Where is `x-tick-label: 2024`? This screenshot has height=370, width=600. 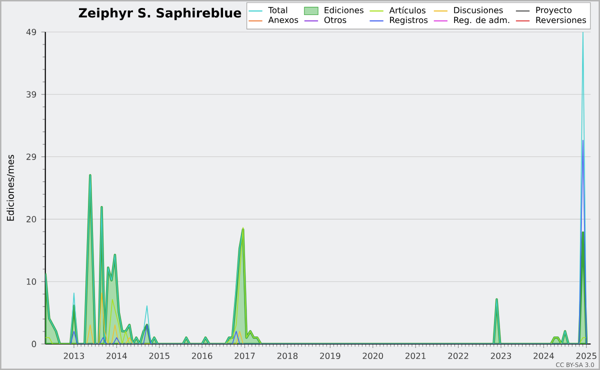 x-tick-label: 2024 is located at coordinates (544, 356).